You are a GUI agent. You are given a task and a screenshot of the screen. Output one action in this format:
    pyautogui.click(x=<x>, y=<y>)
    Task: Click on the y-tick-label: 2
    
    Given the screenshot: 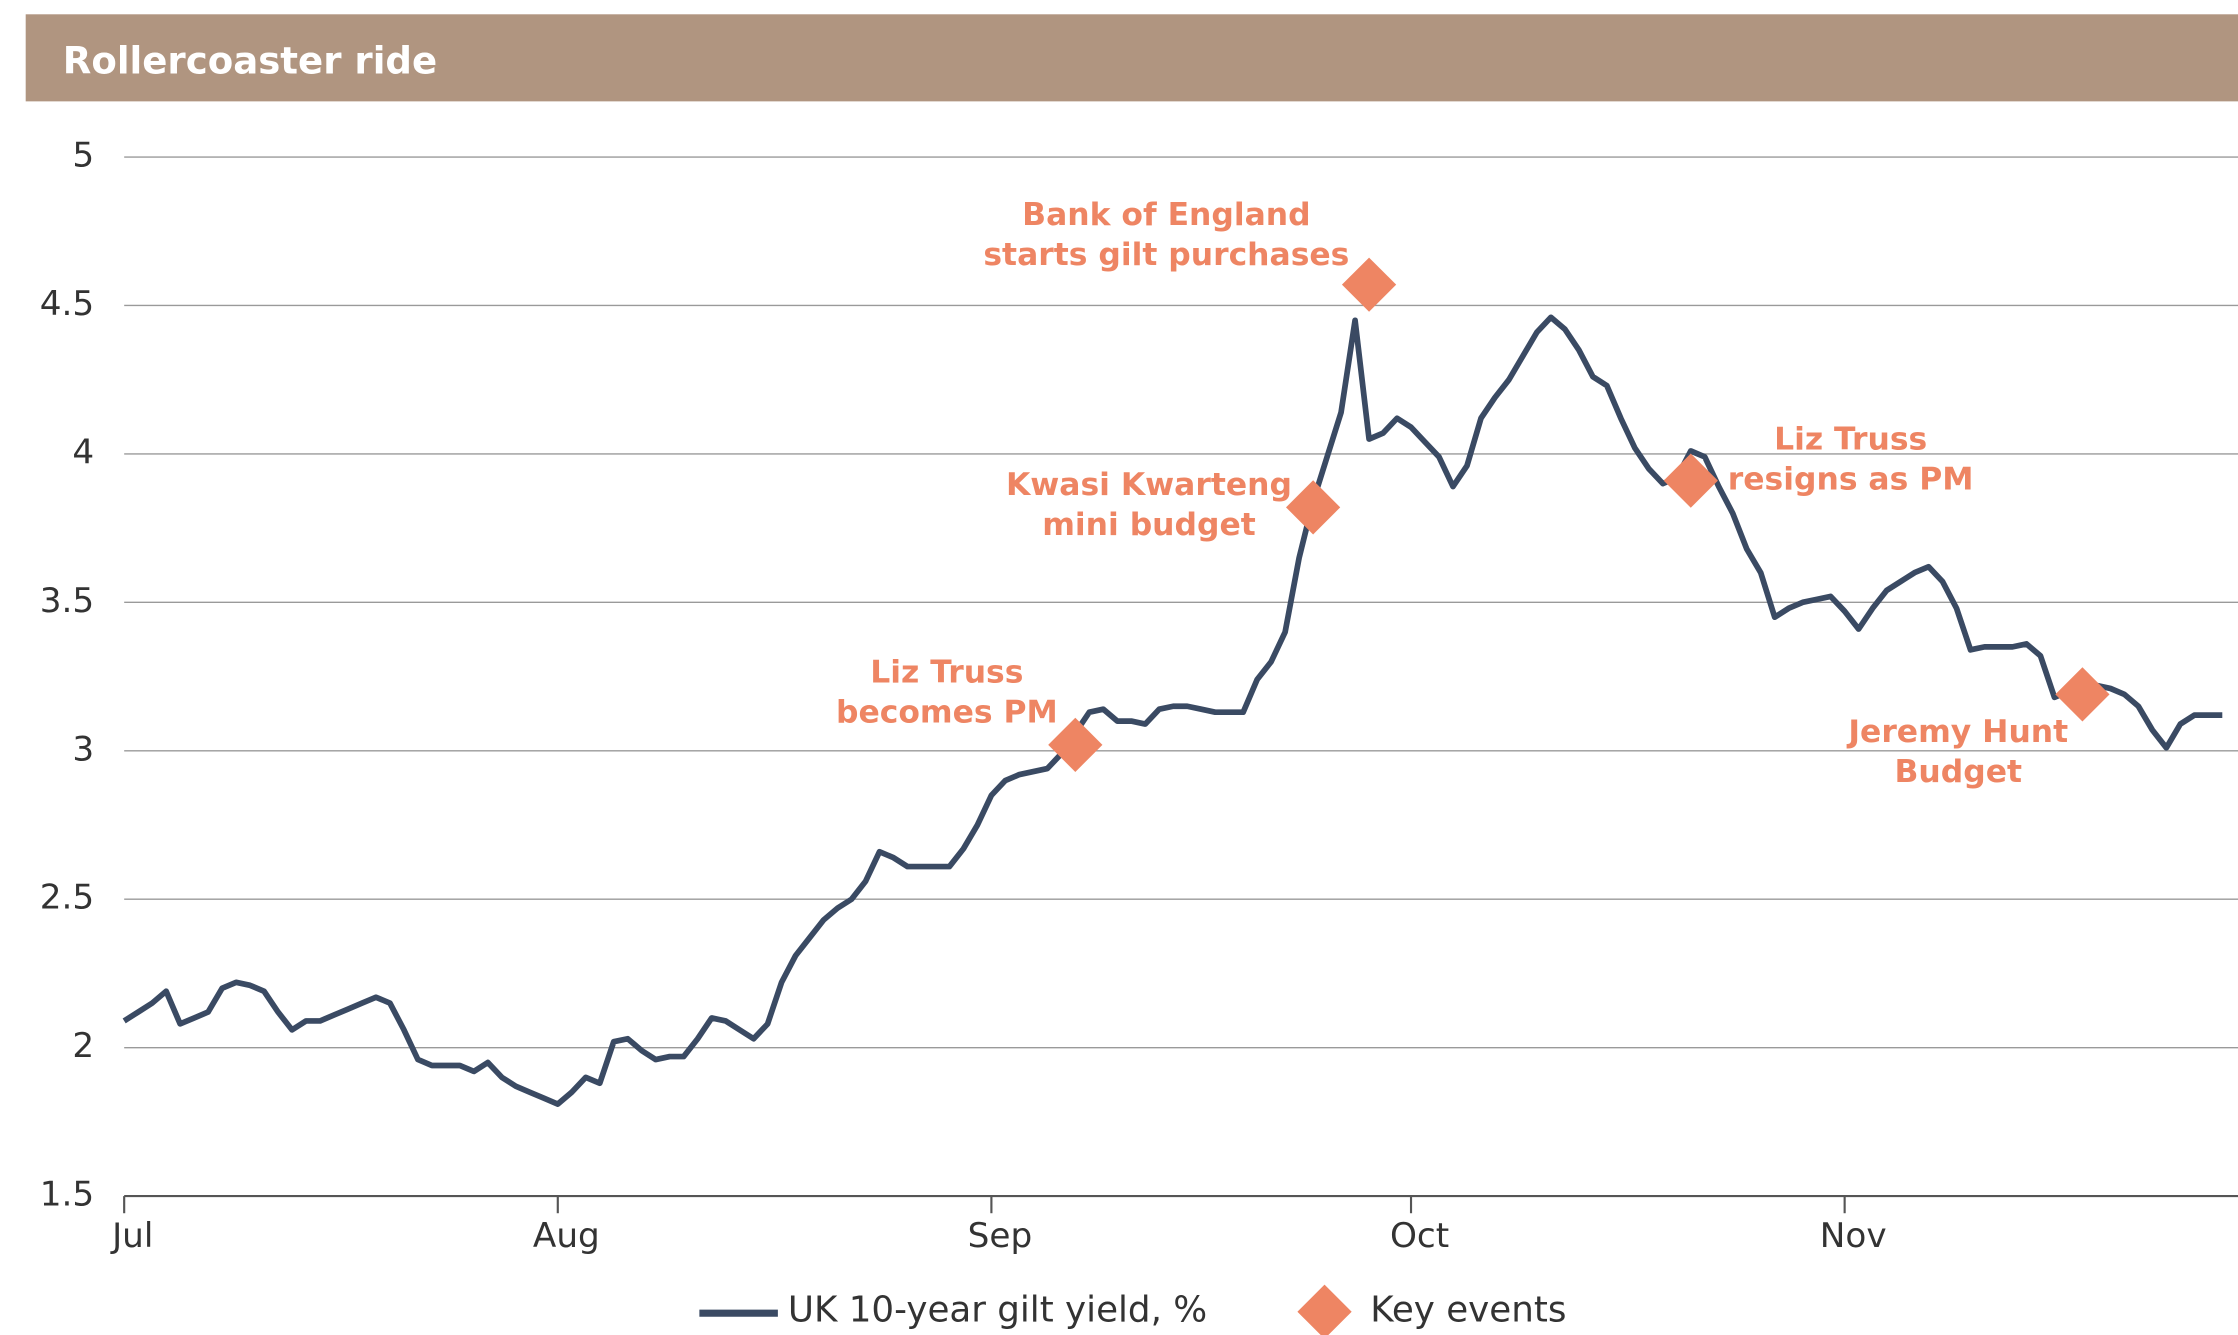 What is the action you would take?
    pyautogui.click(x=83, y=1046)
    